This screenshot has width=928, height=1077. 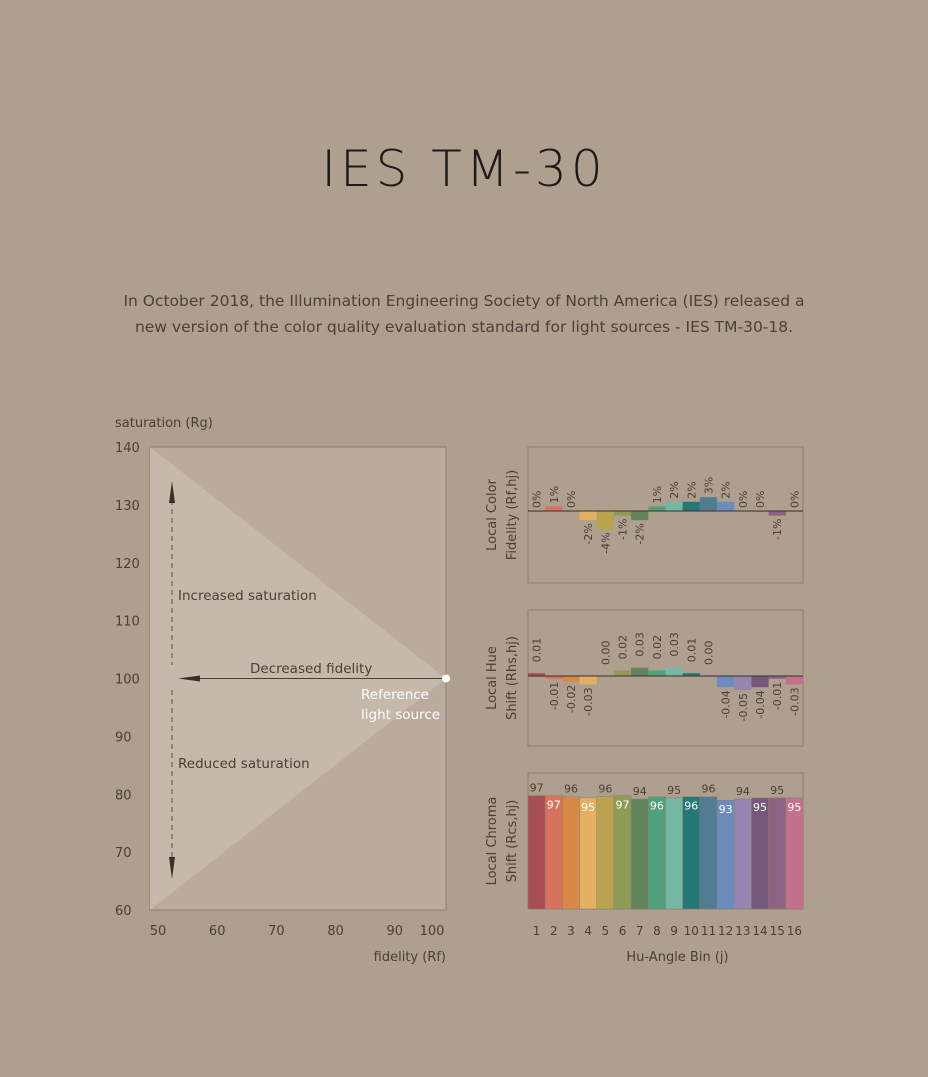 What do you see at coordinates (164, 423) in the screenshot?
I see `y-axis-label: saturation (Rg)` at bounding box center [164, 423].